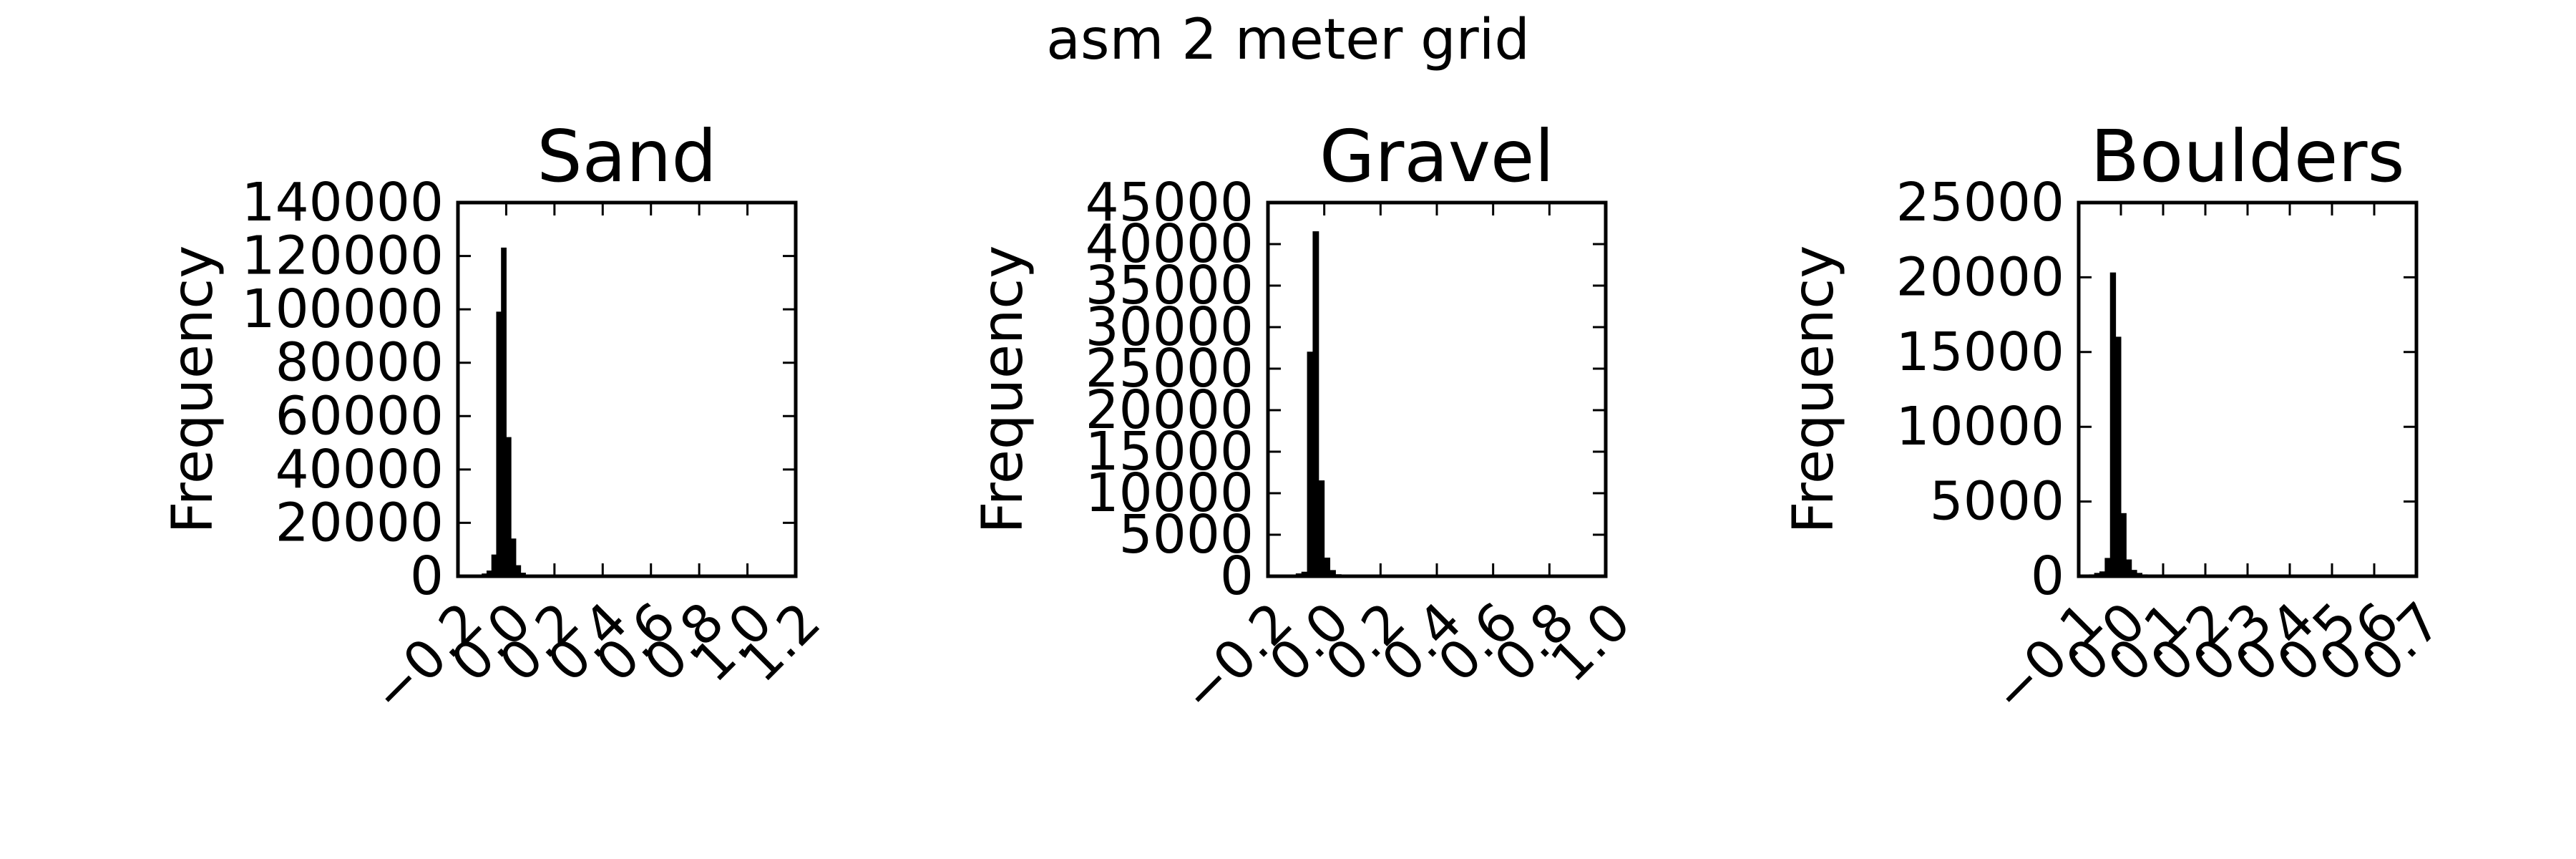  I want to click on panel-title: Gravel, so click(1436, 156).